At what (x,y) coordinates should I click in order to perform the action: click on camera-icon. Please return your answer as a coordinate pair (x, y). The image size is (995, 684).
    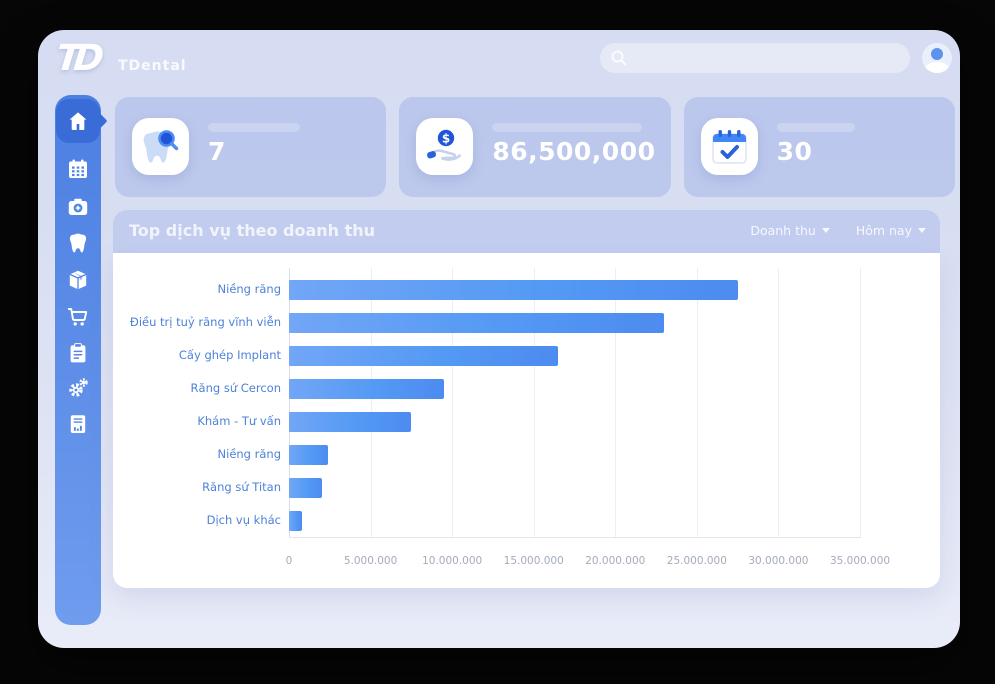
    Looking at the image, I should click on (78, 206).